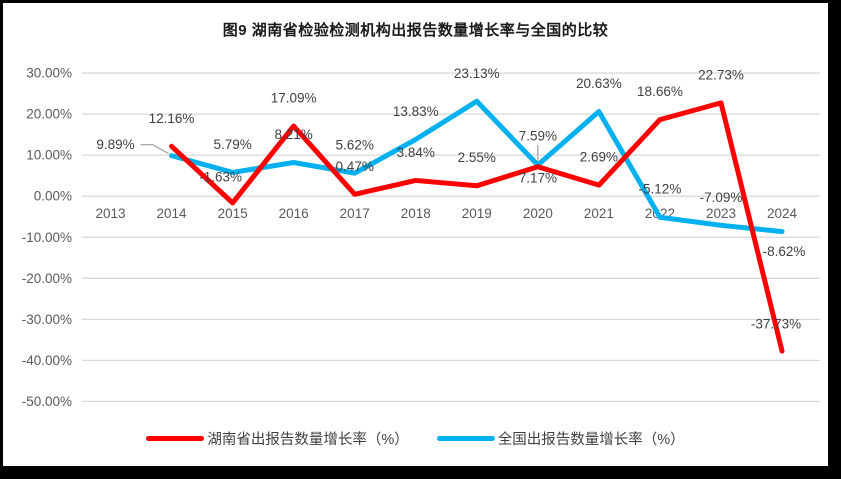  I want to click on legend-item-national: 全国出报告数量增长率（%）, so click(560, 438).